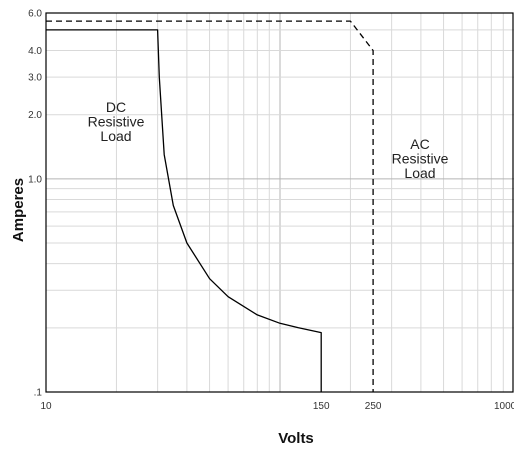 The width and height of the screenshot is (514, 452). I want to click on x-tick-label: 1000, so click(504, 406).